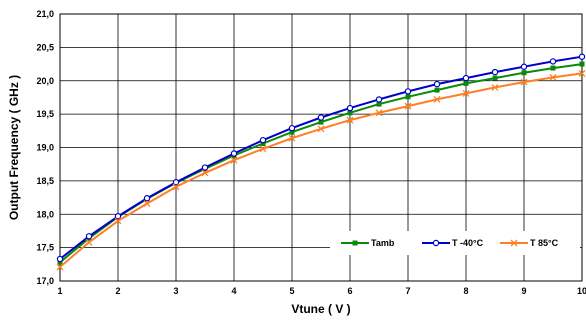 This screenshot has width=586, height=323. Describe the element at coordinates (175, 291) in the screenshot. I see `x-tick-label: 3` at that location.